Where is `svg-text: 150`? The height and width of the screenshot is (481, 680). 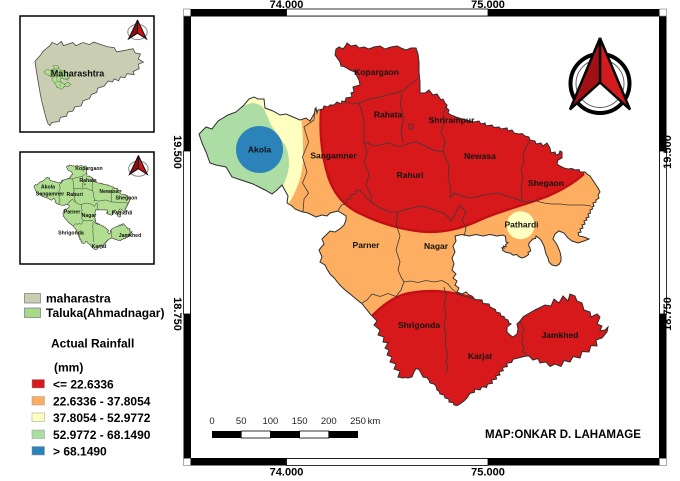 svg-text: 150 is located at coordinates (300, 421).